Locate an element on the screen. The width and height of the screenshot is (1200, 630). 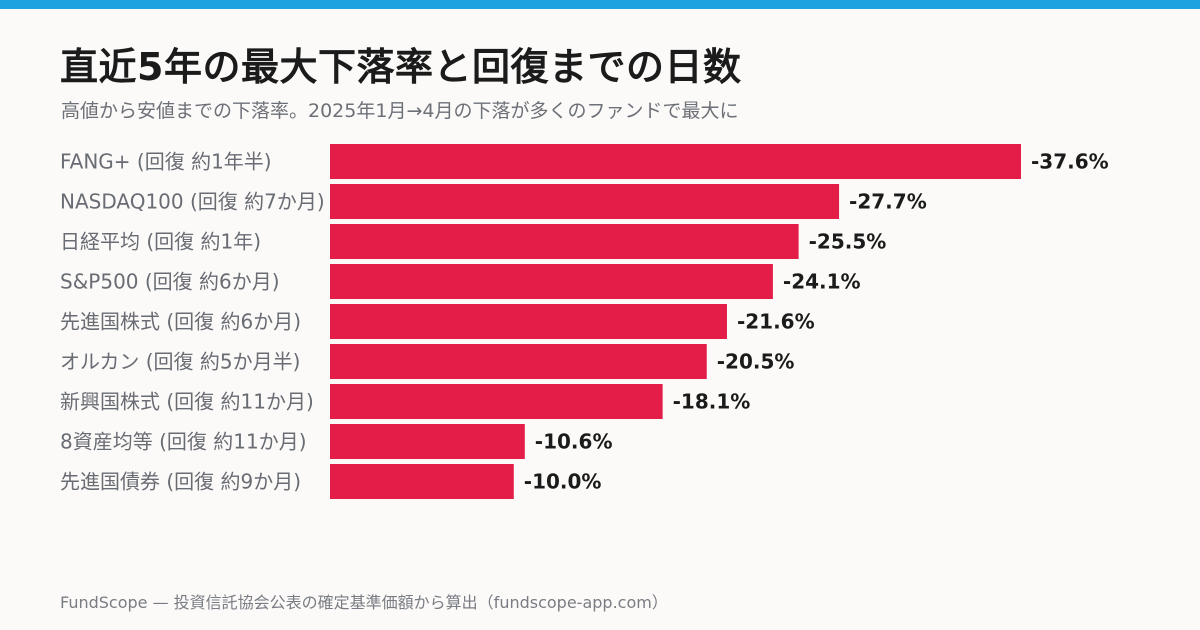
category-label: オルカン (回復 約5か月半) is located at coordinates (180, 362).